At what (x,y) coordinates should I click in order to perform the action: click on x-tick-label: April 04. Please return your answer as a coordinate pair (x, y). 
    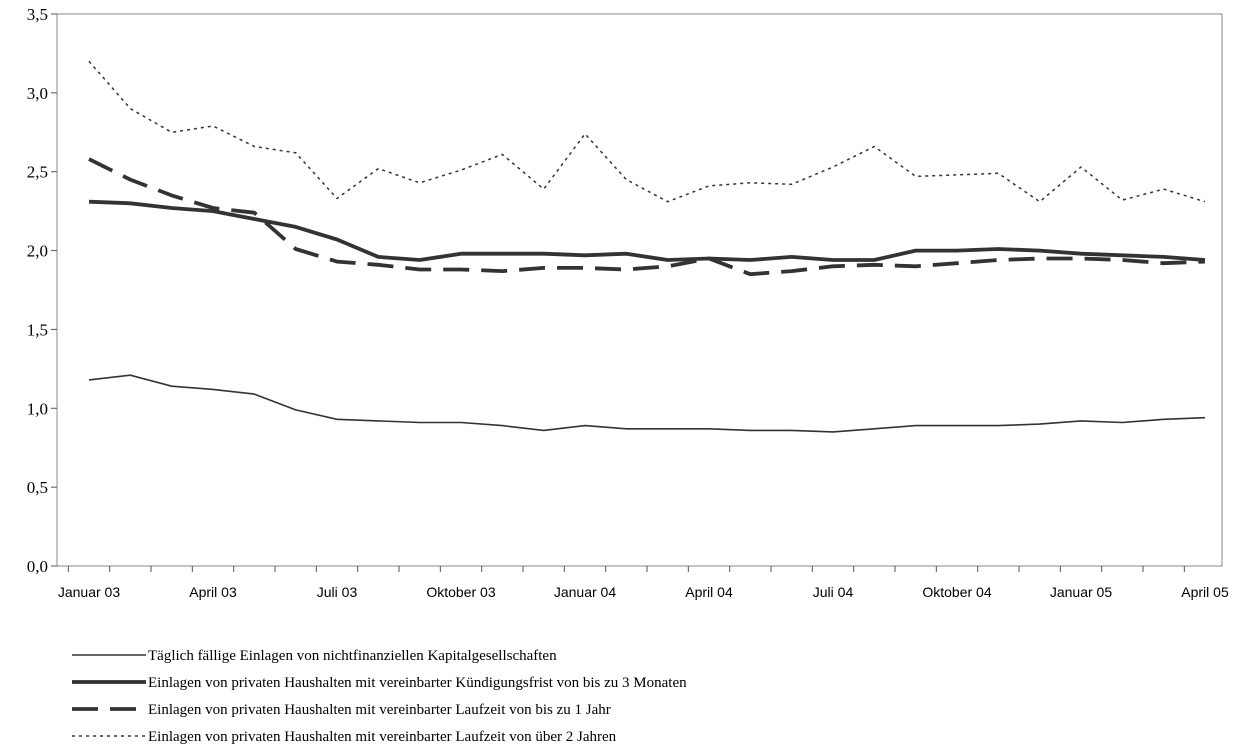
    Looking at the image, I should click on (709, 592).